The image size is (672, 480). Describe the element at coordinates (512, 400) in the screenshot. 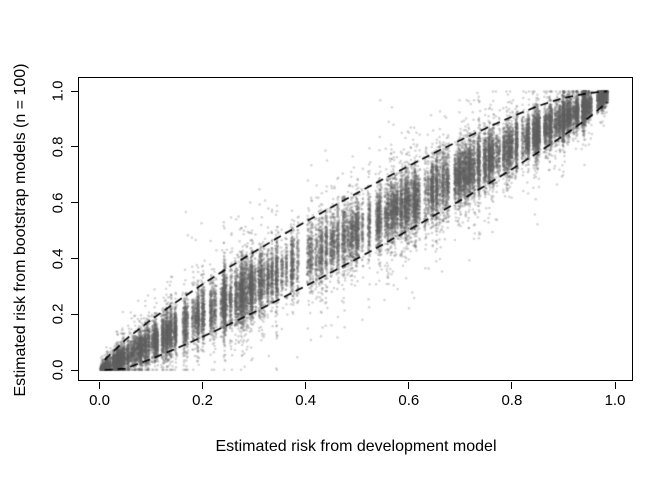

I see `x-tick-label: 0.8` at that location.